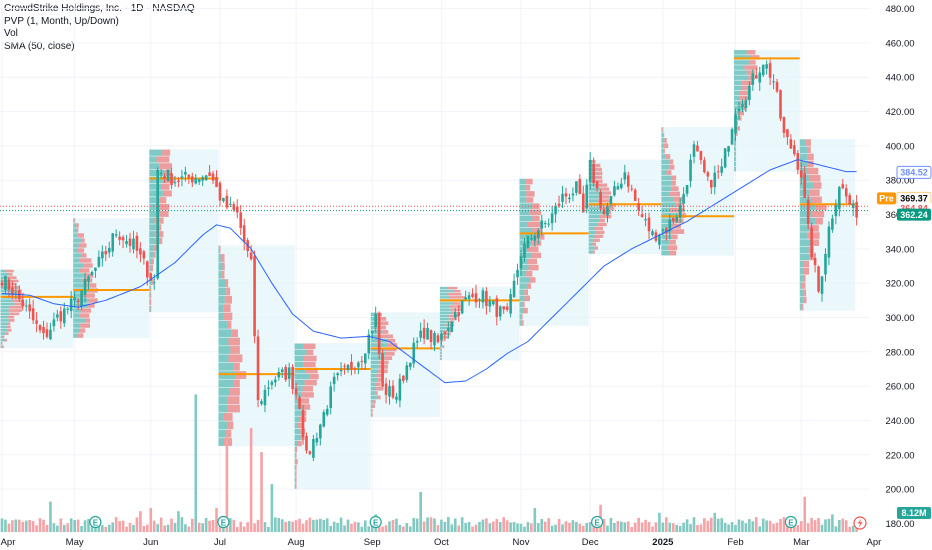 This screenshot has width=932, height=550. Describe the element at coordinates (39, 46) in the screenshot. I see `indicator-sma-label: SMA (50, close)` at that location.